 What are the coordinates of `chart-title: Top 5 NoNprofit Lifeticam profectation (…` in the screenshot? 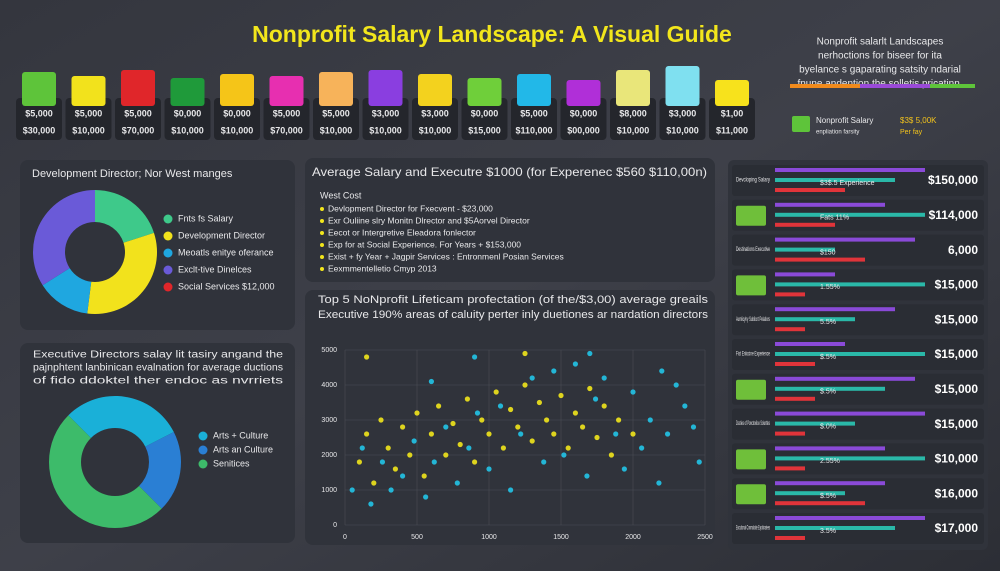 It's located at (513, 300).